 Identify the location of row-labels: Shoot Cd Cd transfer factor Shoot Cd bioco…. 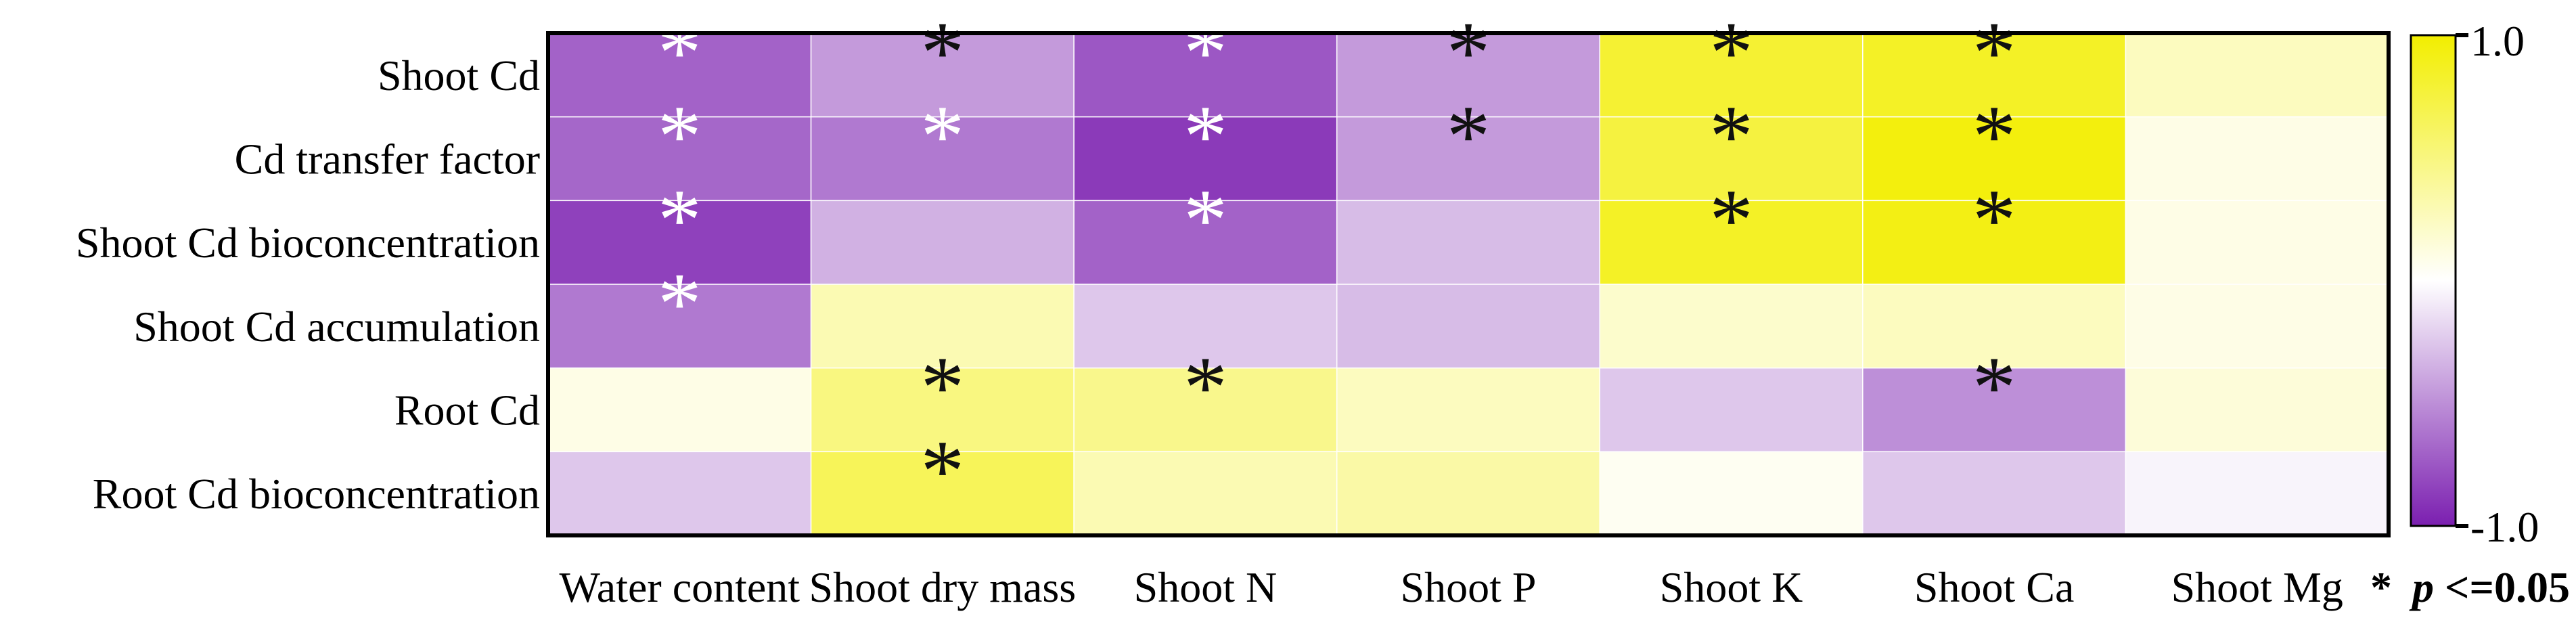
(308, 285).